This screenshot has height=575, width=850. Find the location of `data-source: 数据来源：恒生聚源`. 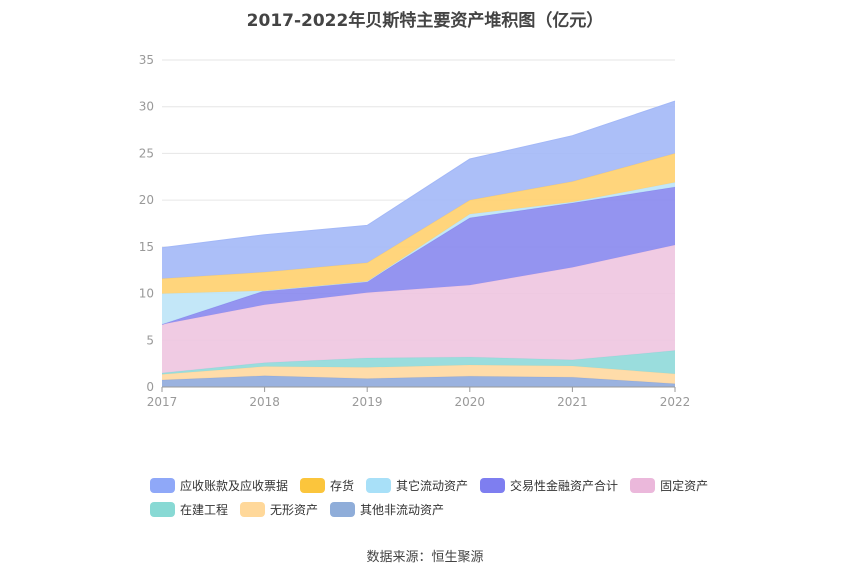

data-source: 数据来源：恒生聚源 is located at coordinates (425, 557).